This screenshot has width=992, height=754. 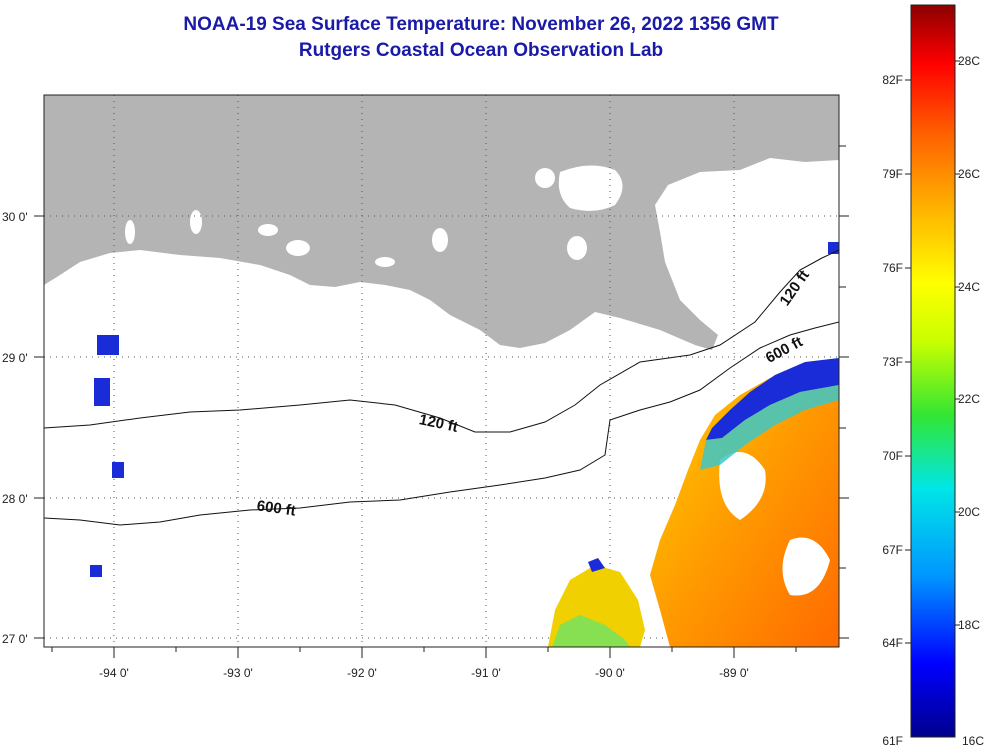 What do you see at coordinates (545, 178) in the screenshot?
I see `lake-maurepas` at bounding box center [545, 178].